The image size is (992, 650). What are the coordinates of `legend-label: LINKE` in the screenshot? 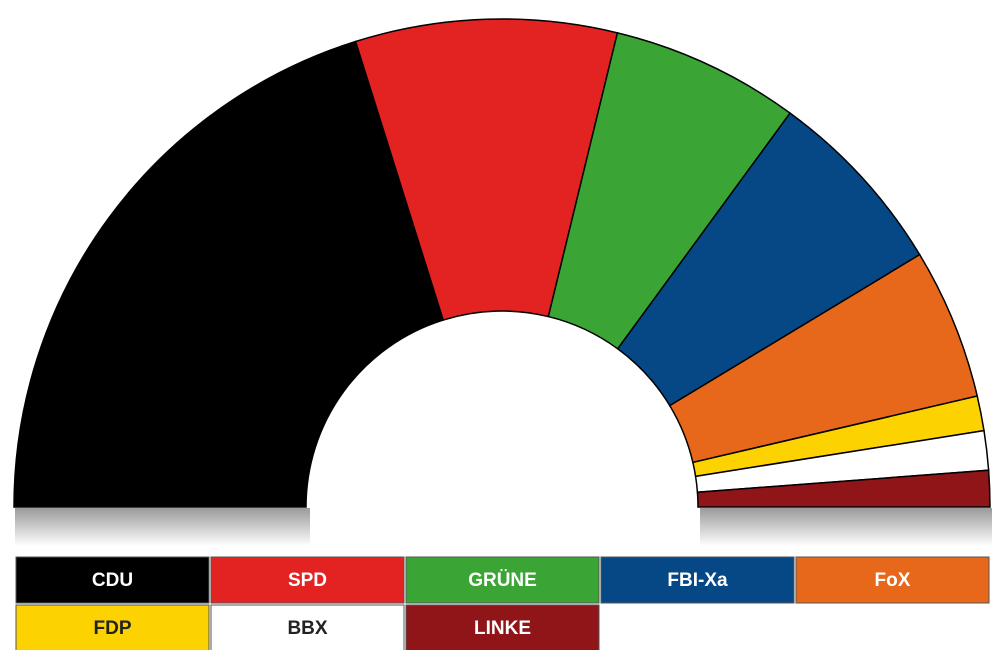 It's located at (502, 628).